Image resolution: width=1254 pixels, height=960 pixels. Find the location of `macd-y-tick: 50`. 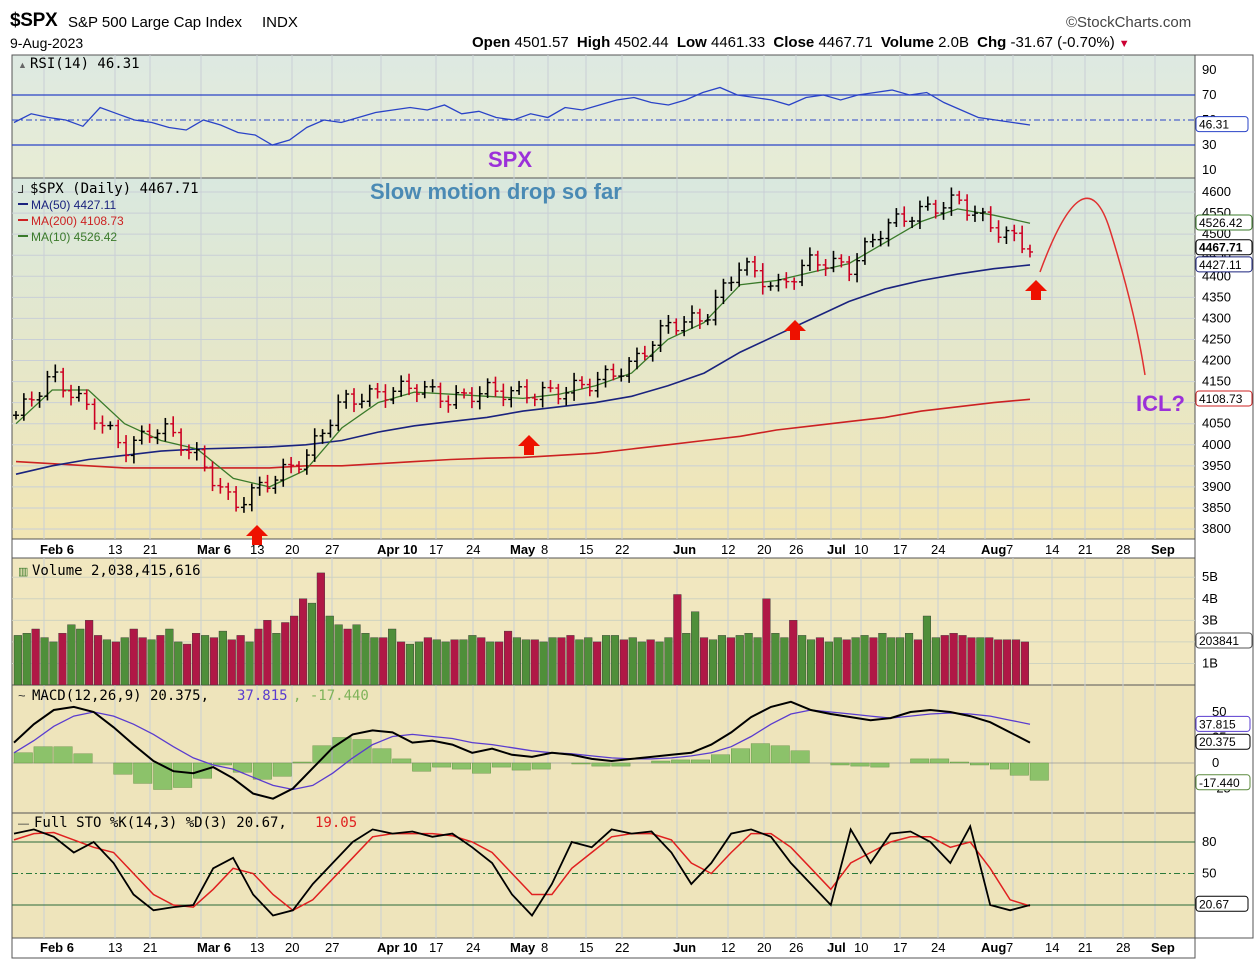

macd-y-tick: 50 is located at coordinates (1219, 711).